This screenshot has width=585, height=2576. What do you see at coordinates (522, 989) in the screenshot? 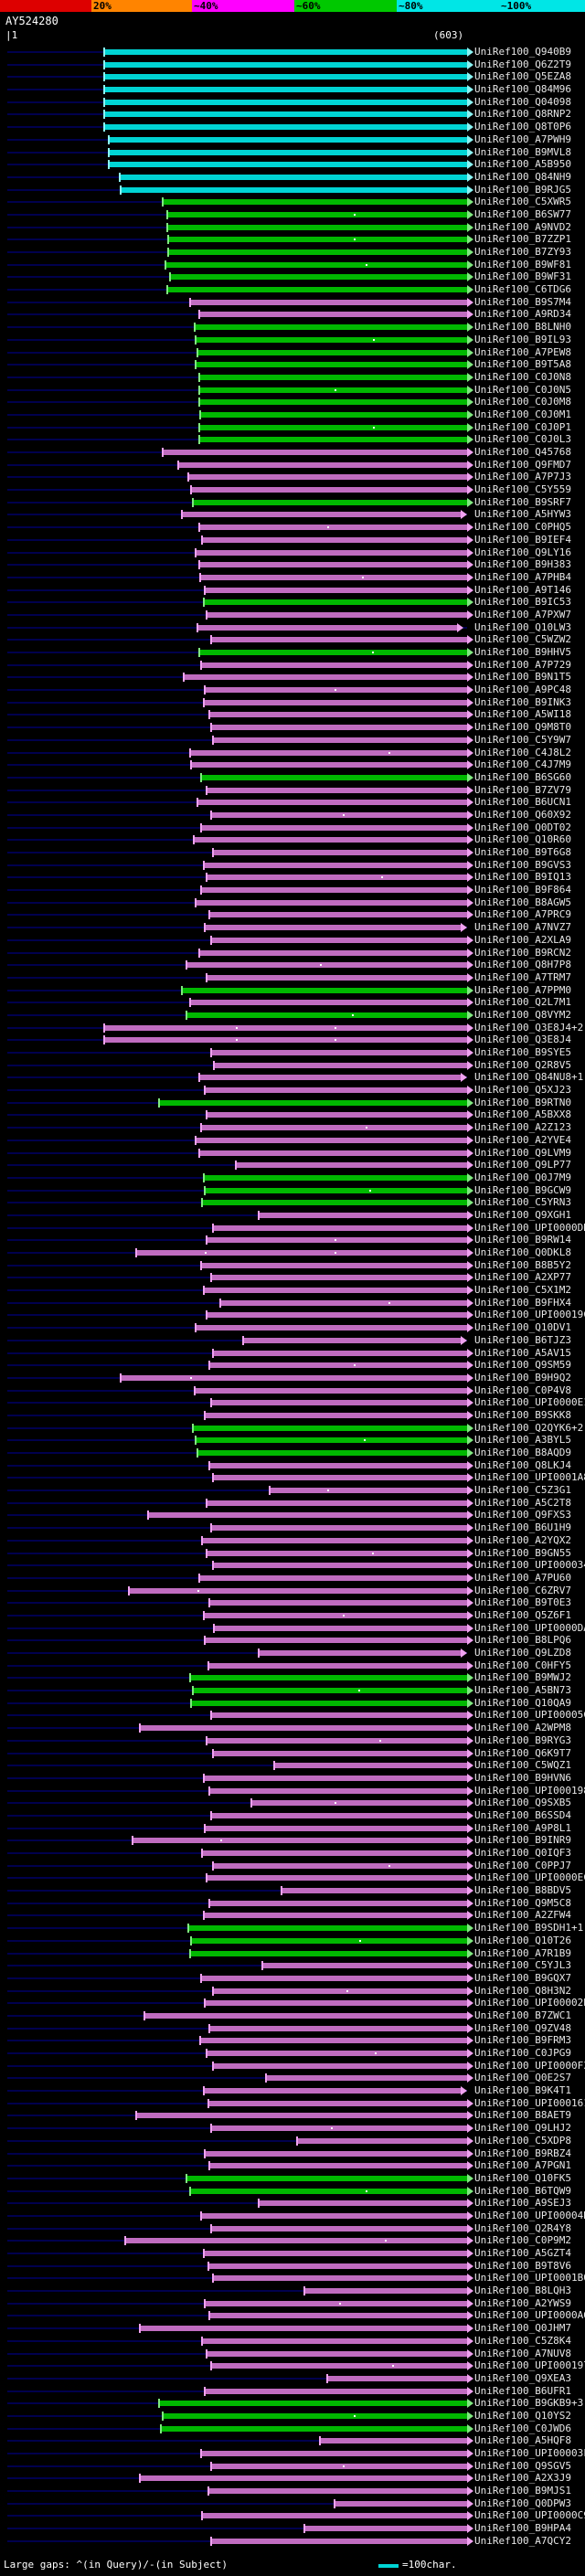
I see `hit-label: UniRef100_A7PPM0` at bounding box center [522, 989].